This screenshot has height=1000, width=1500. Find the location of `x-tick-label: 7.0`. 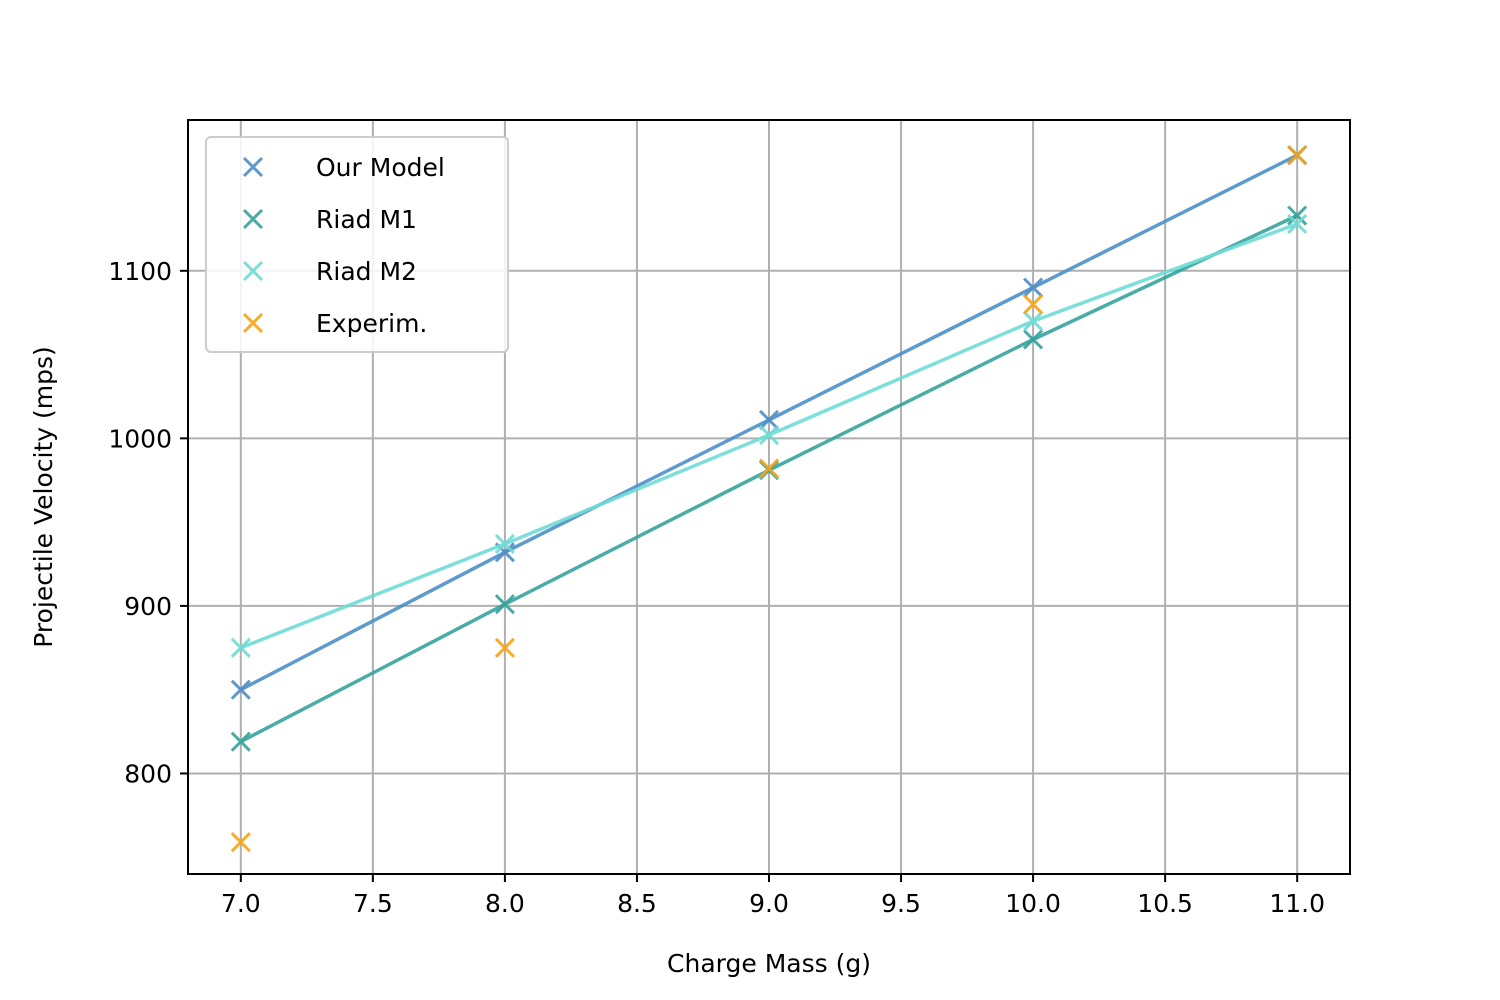

x-tick-label: 7.0 is located at coordinates (241, 903).